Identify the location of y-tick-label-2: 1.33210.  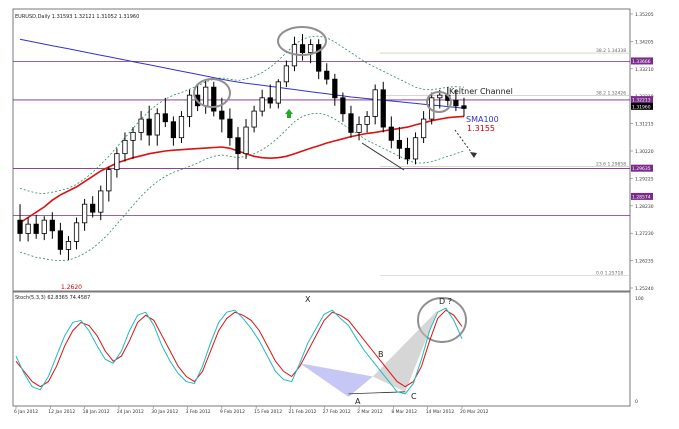
(644, 70).